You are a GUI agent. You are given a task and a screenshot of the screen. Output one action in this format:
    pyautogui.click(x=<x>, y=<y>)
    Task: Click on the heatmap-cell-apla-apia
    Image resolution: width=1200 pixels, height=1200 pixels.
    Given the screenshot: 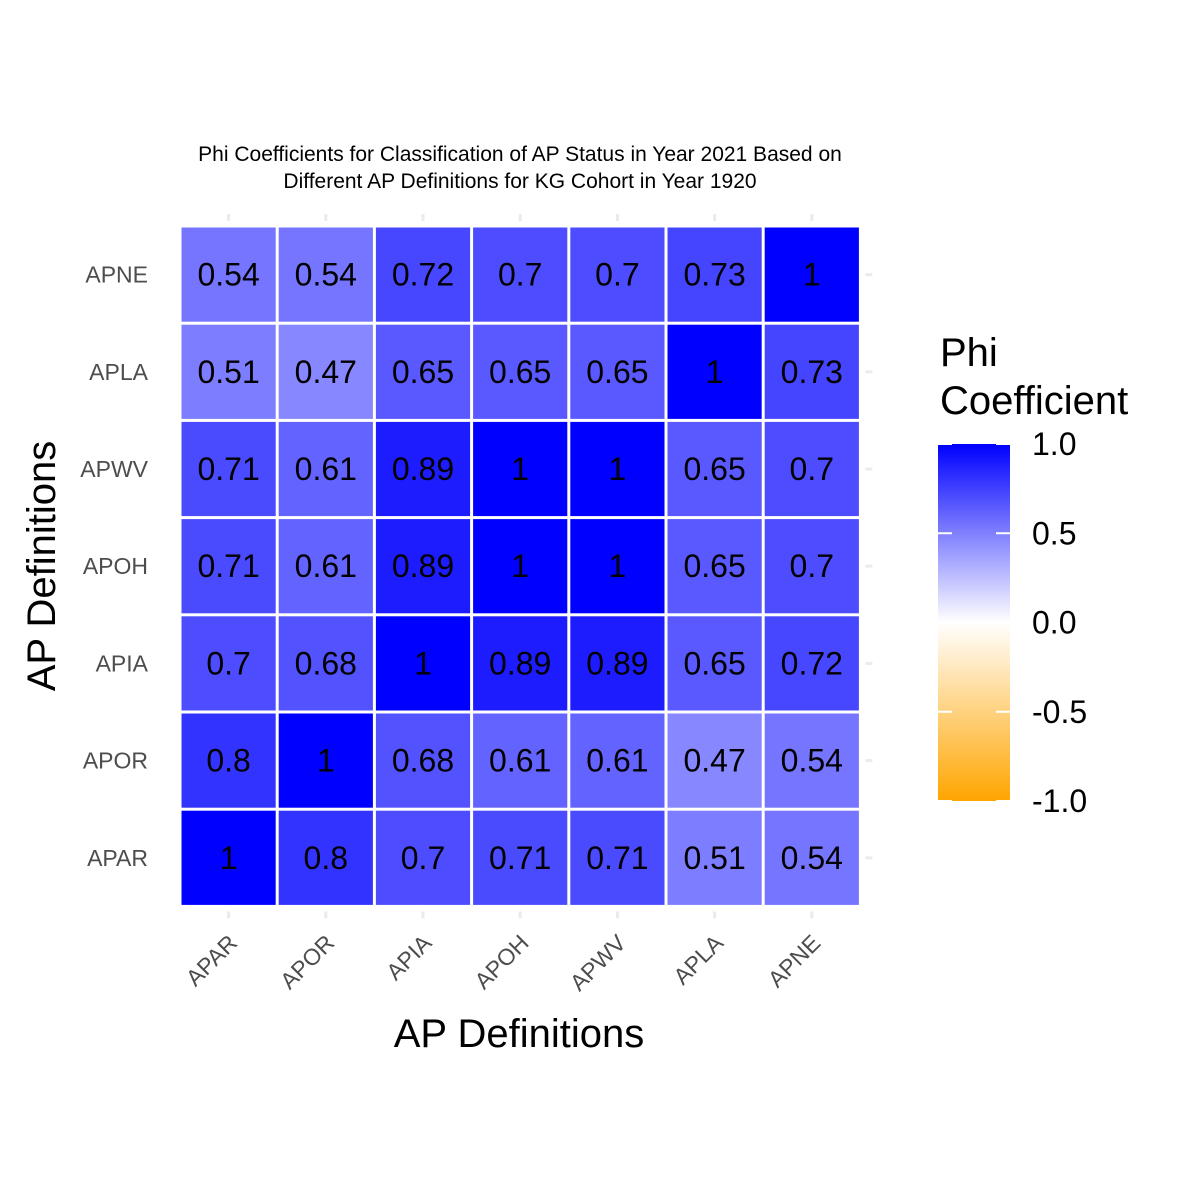 What is the action you would take?
    pyautogui.click(x=423, y=371)
    